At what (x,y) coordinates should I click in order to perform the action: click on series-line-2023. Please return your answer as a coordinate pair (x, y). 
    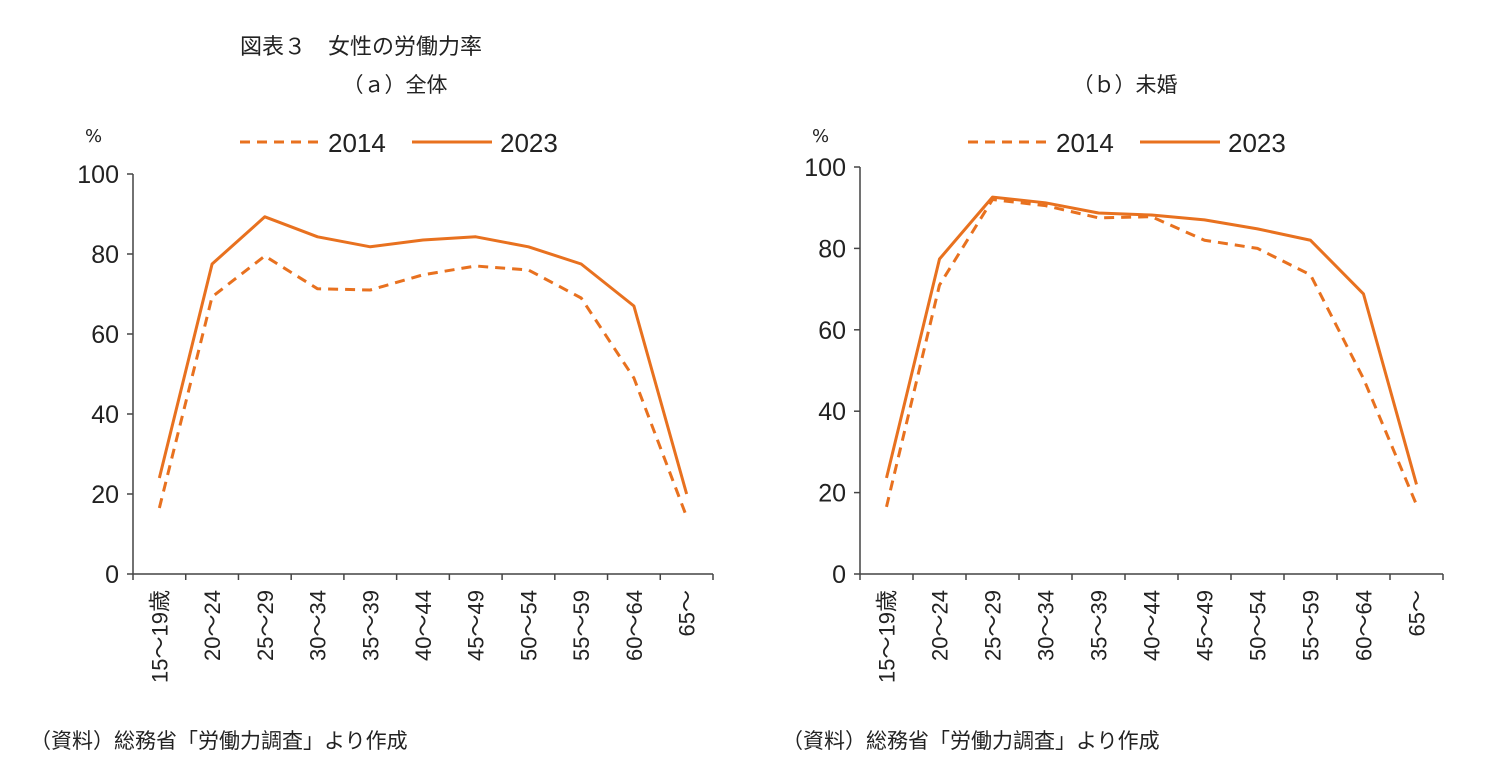
    Looking at the image, I should click on (423, 355).